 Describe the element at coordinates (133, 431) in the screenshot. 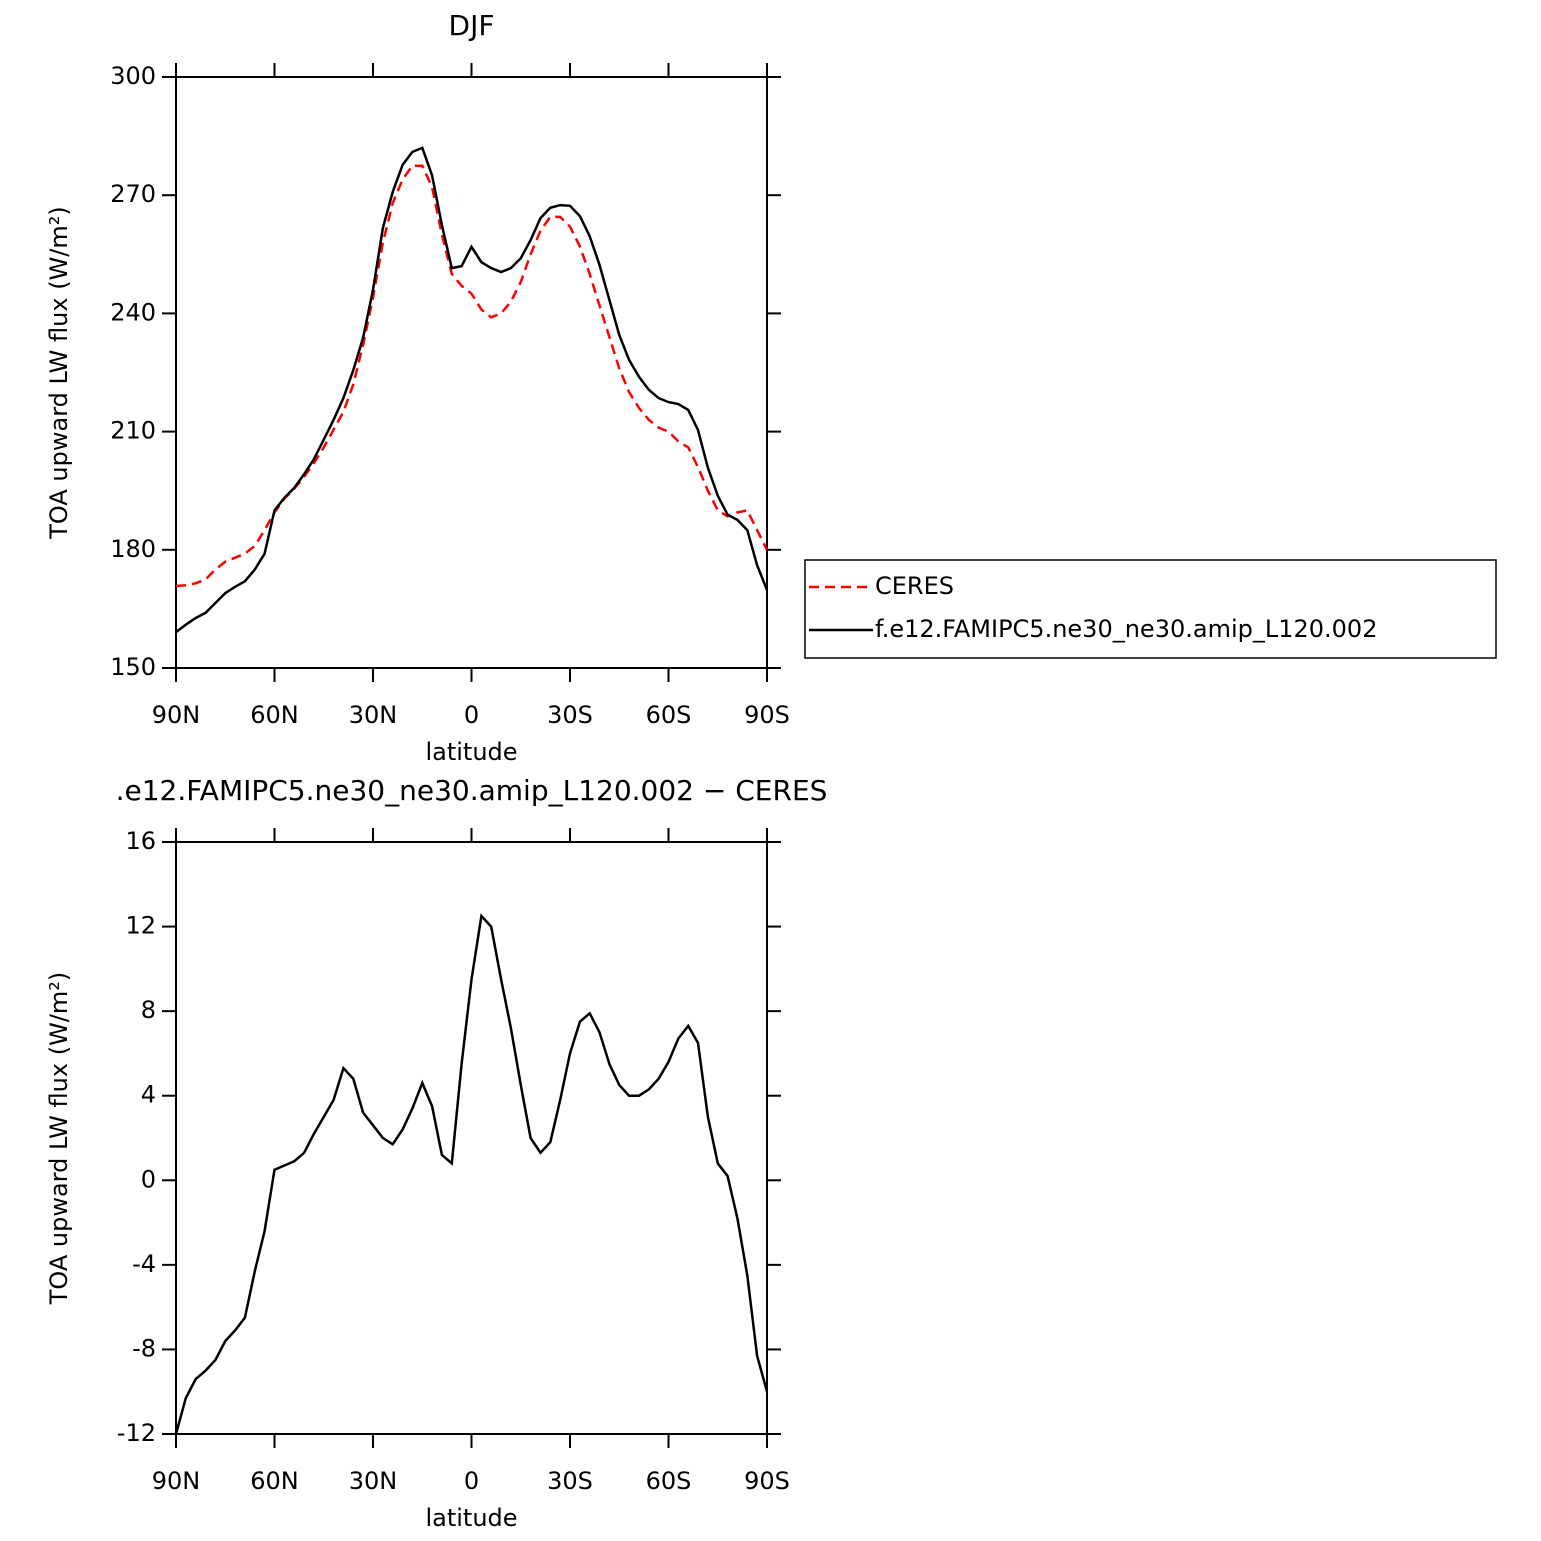

I see `y-tick-label: 210` at that location.